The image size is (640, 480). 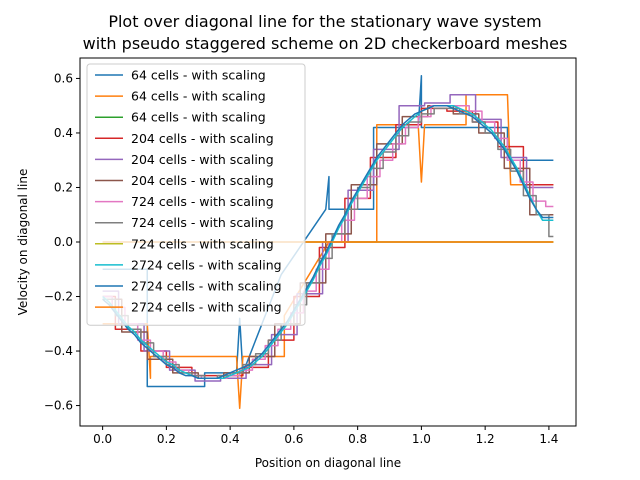 I want to click on y-tick-label: 0.6, so click(x=63, y=78).